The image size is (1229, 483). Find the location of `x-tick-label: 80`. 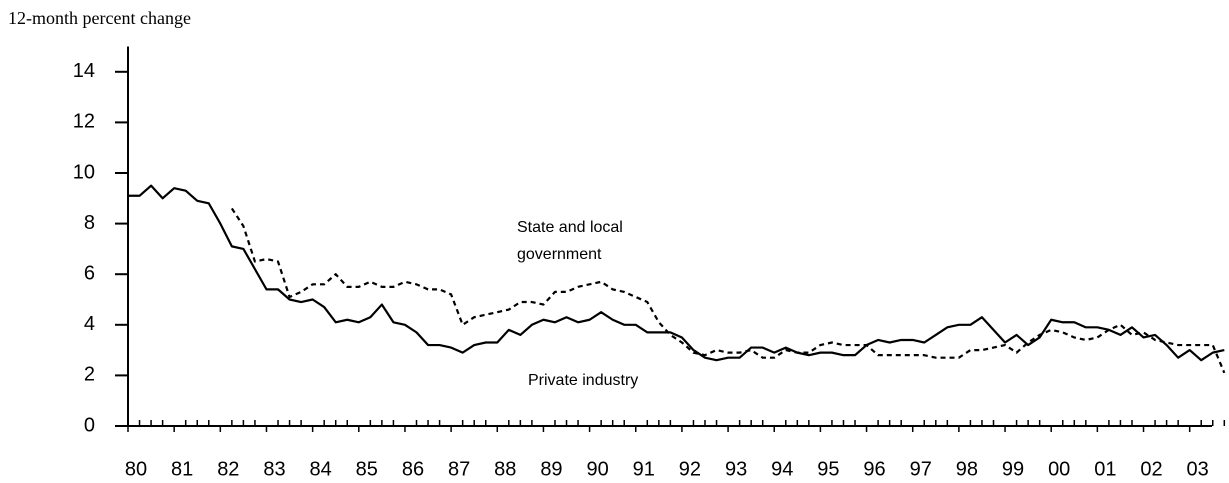

x-tick-label: 80 is located at coordinates (136, 469).